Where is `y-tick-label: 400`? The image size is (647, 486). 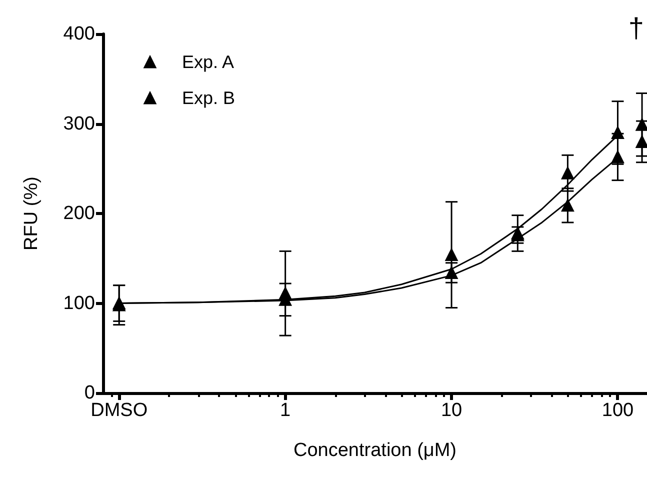 y-tick-label: 400 is located at coordinates (79, 34).